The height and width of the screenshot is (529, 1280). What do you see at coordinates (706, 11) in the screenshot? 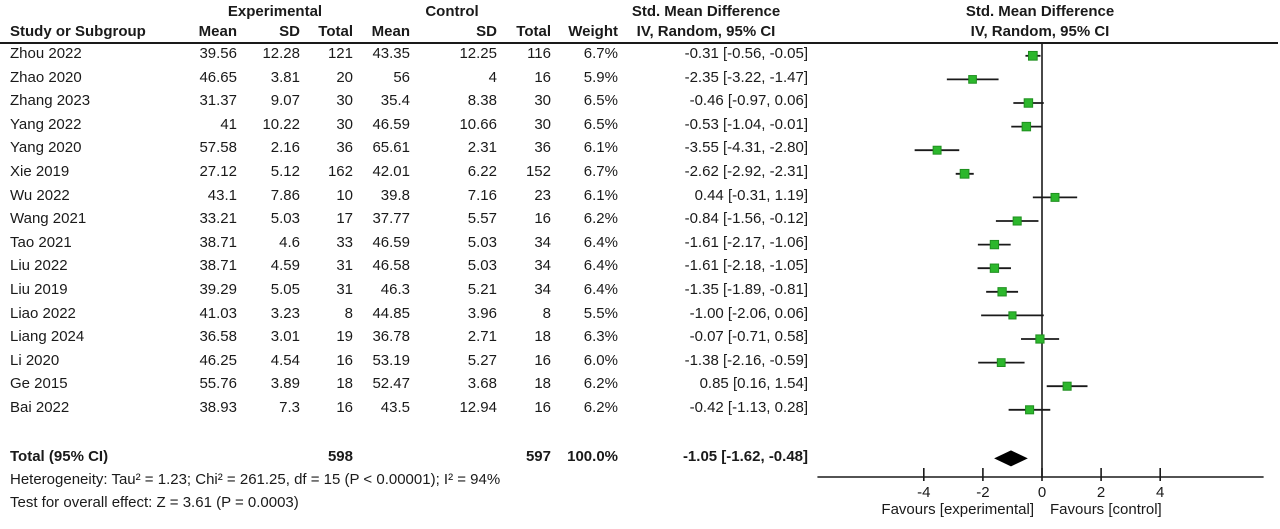
I see `group-header-smd-left: Std. Mean Difference` at bounding box center [706, 11].